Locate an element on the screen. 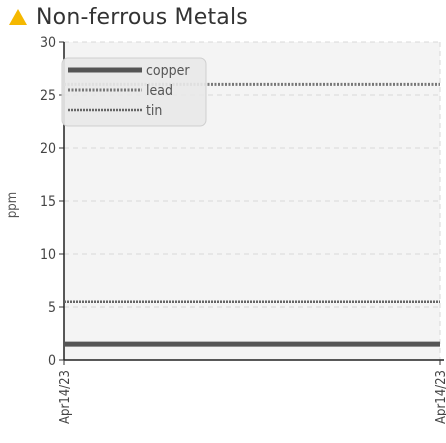 The height and width of the screenshot is (443, 446). legend-label-tin: tin is located at coordinates (154, 111).